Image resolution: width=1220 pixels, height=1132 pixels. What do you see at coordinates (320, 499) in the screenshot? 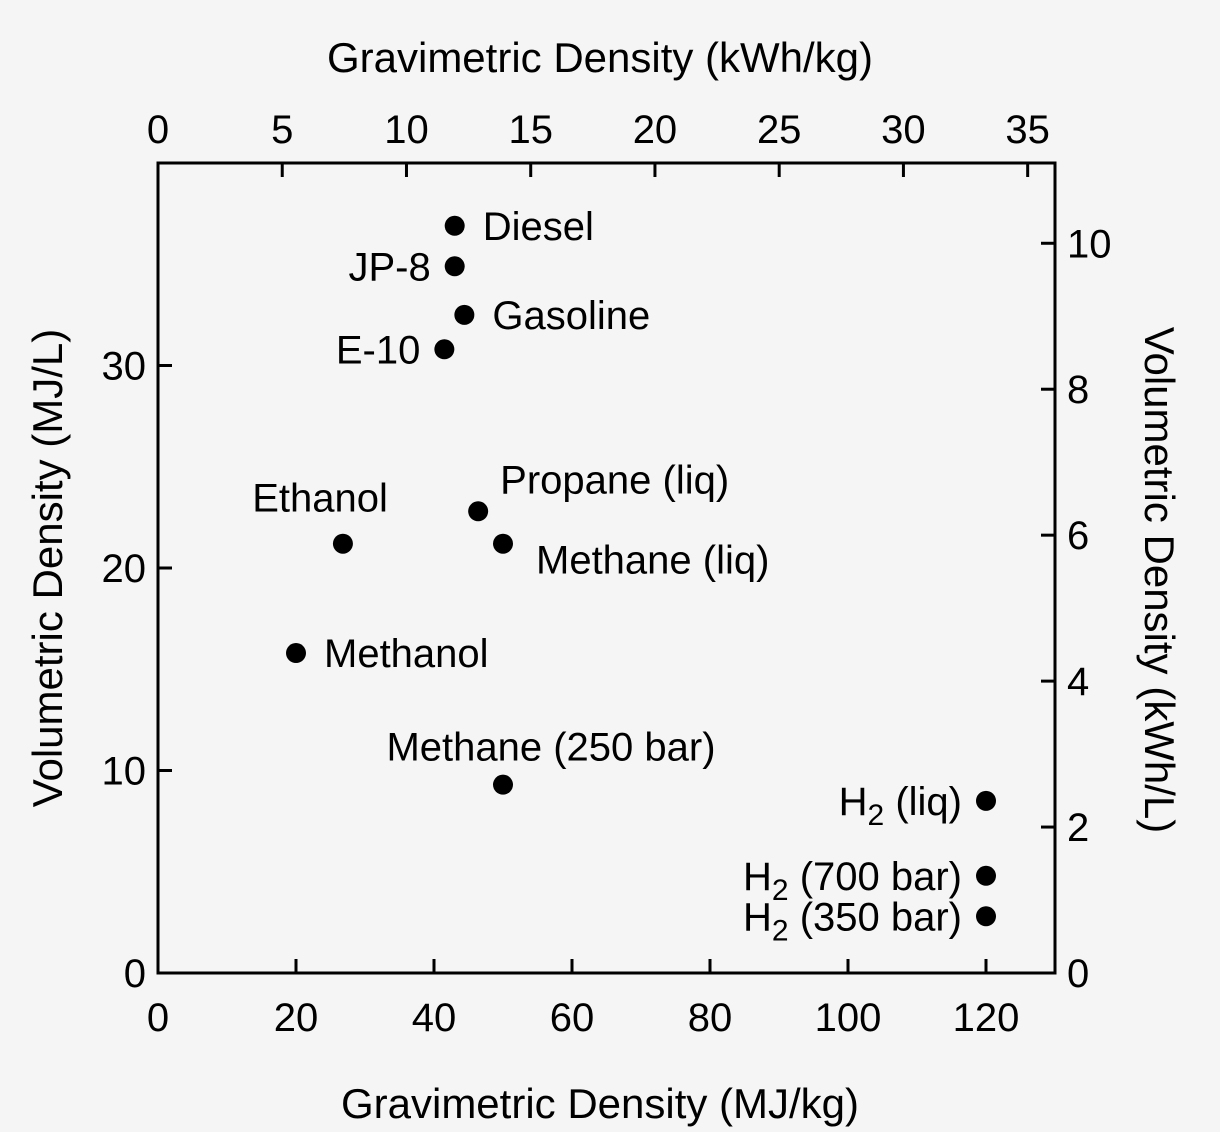
I see `point-label: Ethanol` at bounding box center [320, 499].